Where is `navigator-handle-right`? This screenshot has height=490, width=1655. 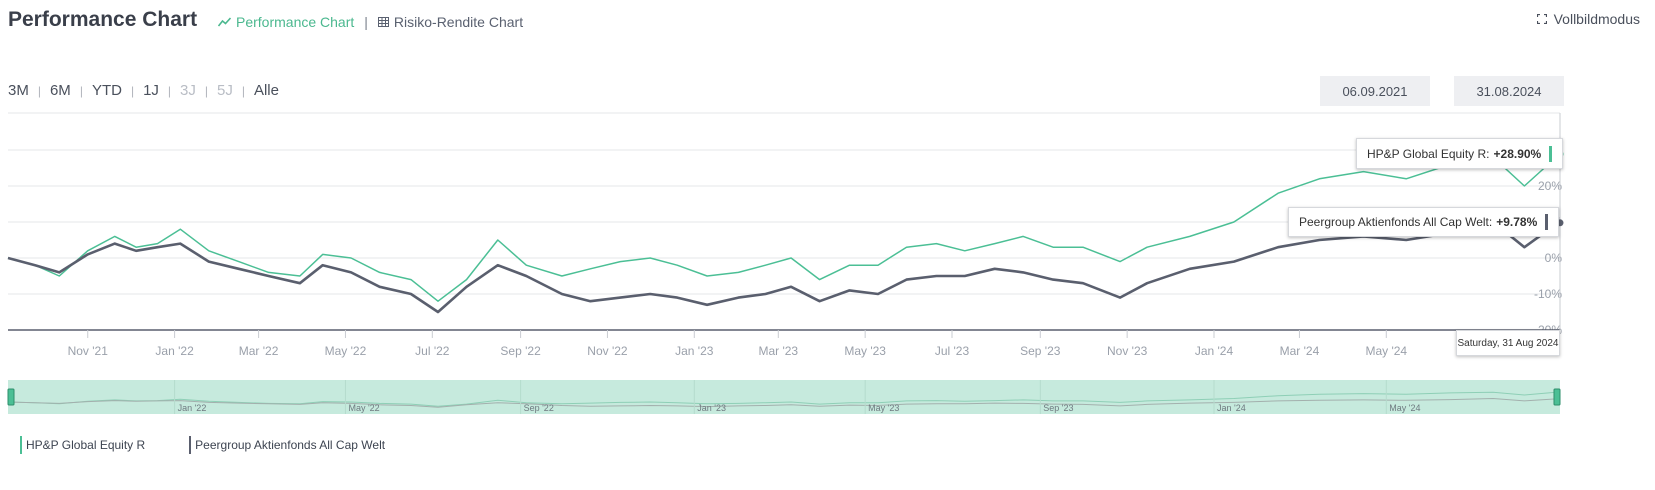 navigator-handle-right is located at coordinates (1557, 397).